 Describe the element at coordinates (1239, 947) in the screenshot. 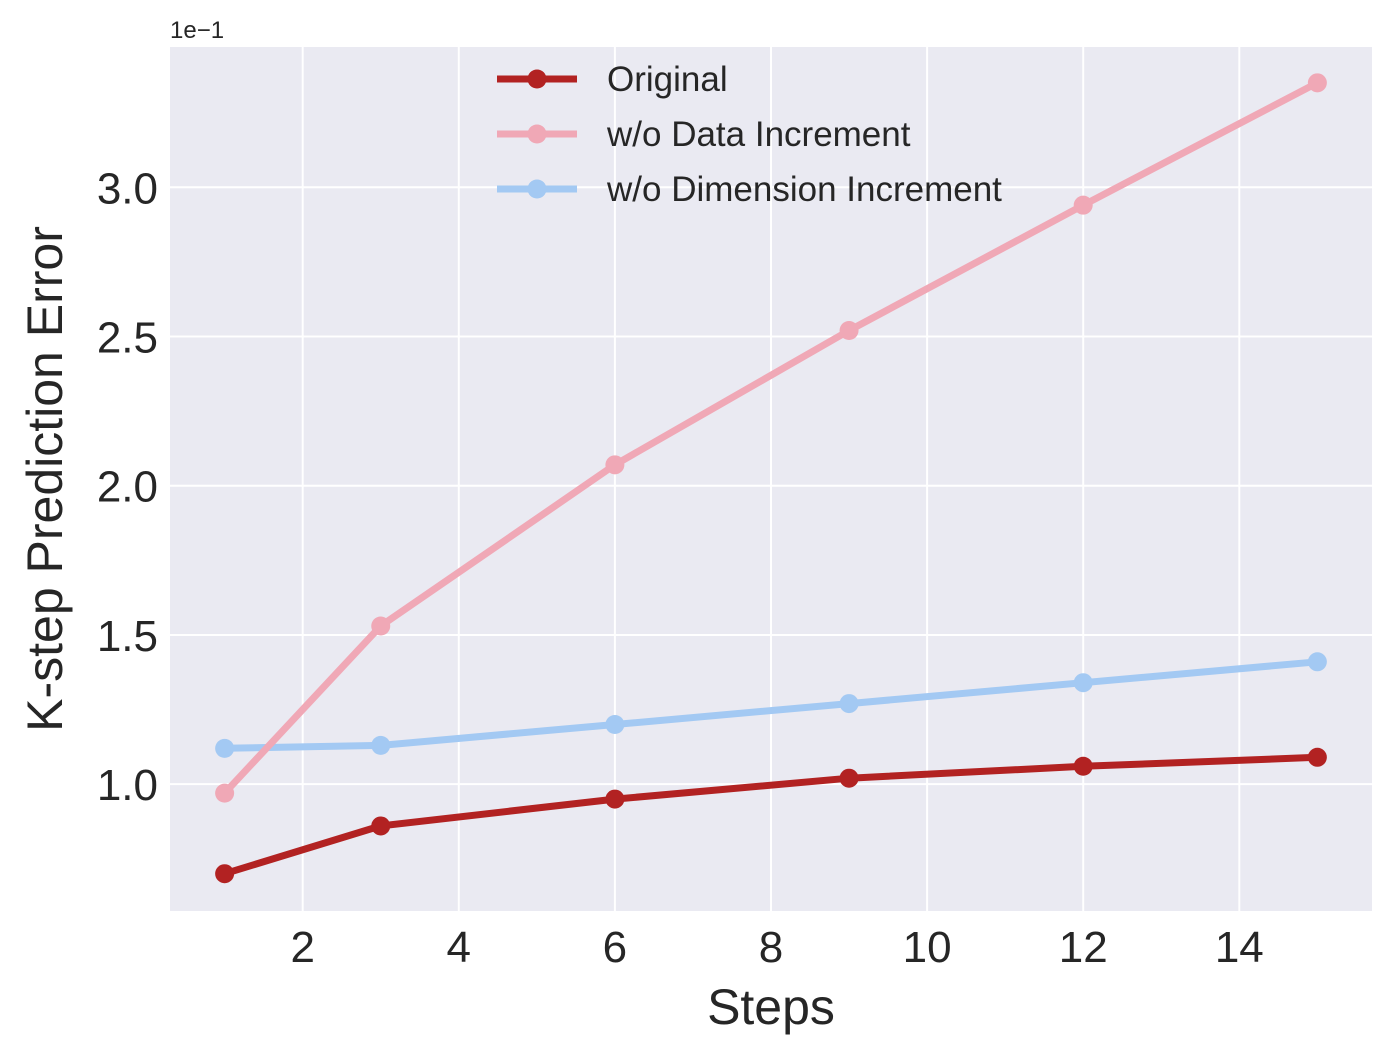

I see `x-tick-label: 14` at that location.